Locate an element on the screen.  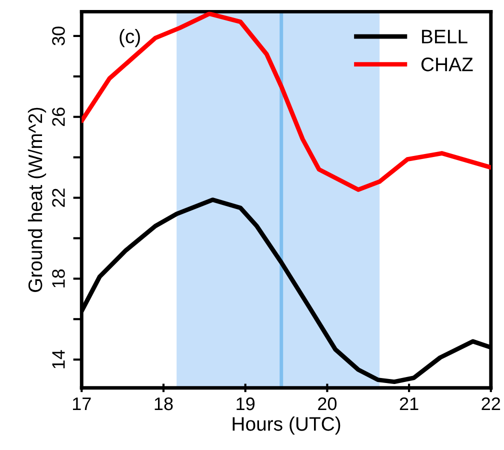
y-tick-label: 14 is located at coordinates (58, 359).